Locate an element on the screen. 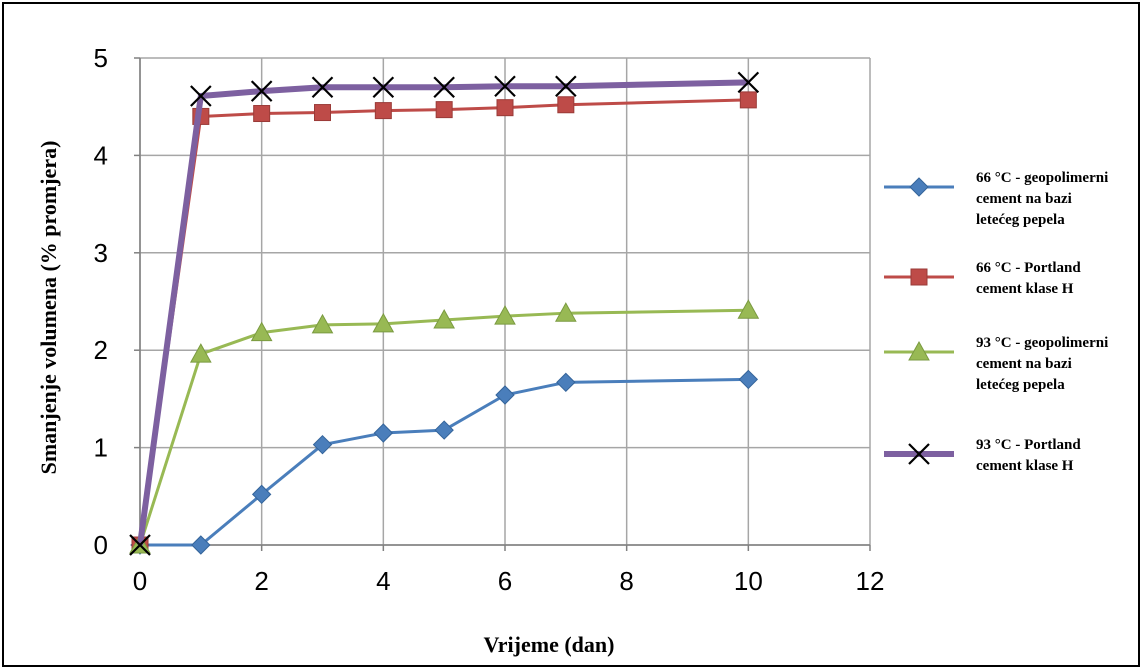 This screenshot has height=672, width=1146. y-tick-label: 1 is located at coordinates (101, 448).